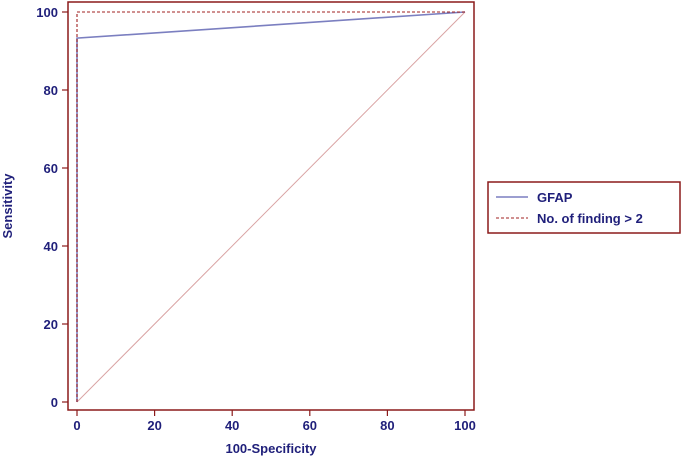 This screenshot has width=685, height=460. I want to click on legend-label-gfap: GFAP, so click(555, 197).